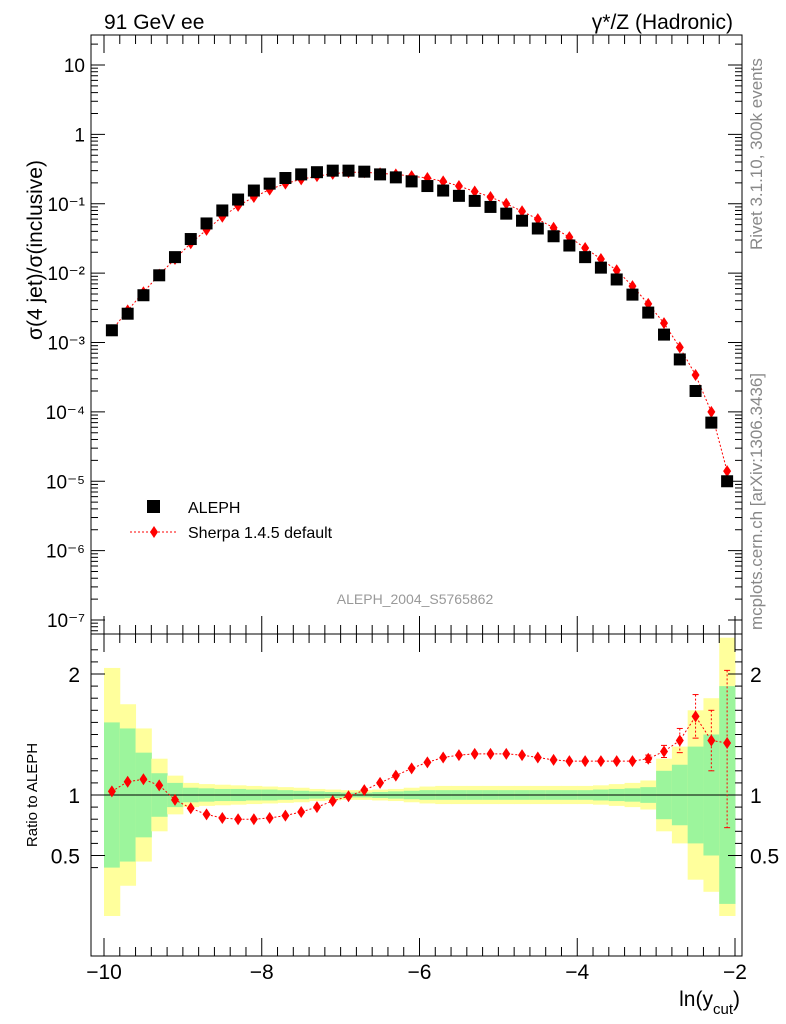  I want to click on mcplots-label: mcplots.cern.ch [arXiv:1306.3436], so click(756, 501).